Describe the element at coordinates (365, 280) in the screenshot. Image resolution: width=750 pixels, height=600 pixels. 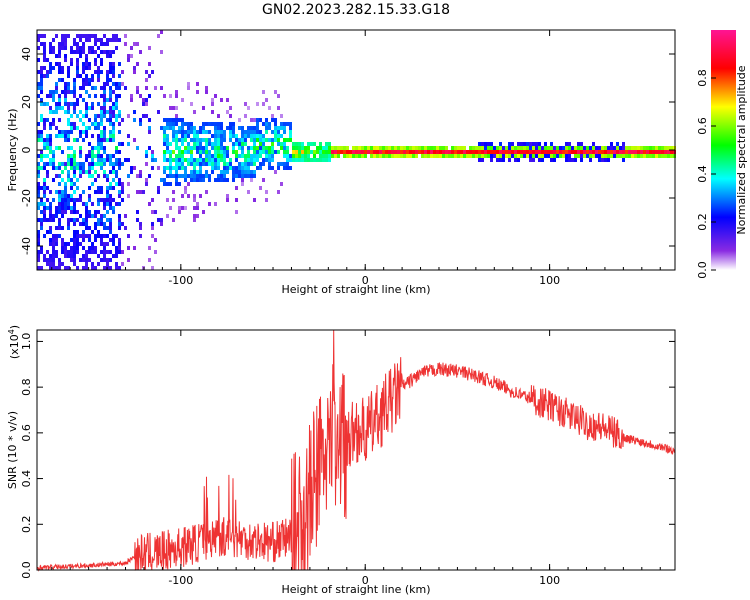
I see `spectrogram-x-tick-label: 0` at that location.